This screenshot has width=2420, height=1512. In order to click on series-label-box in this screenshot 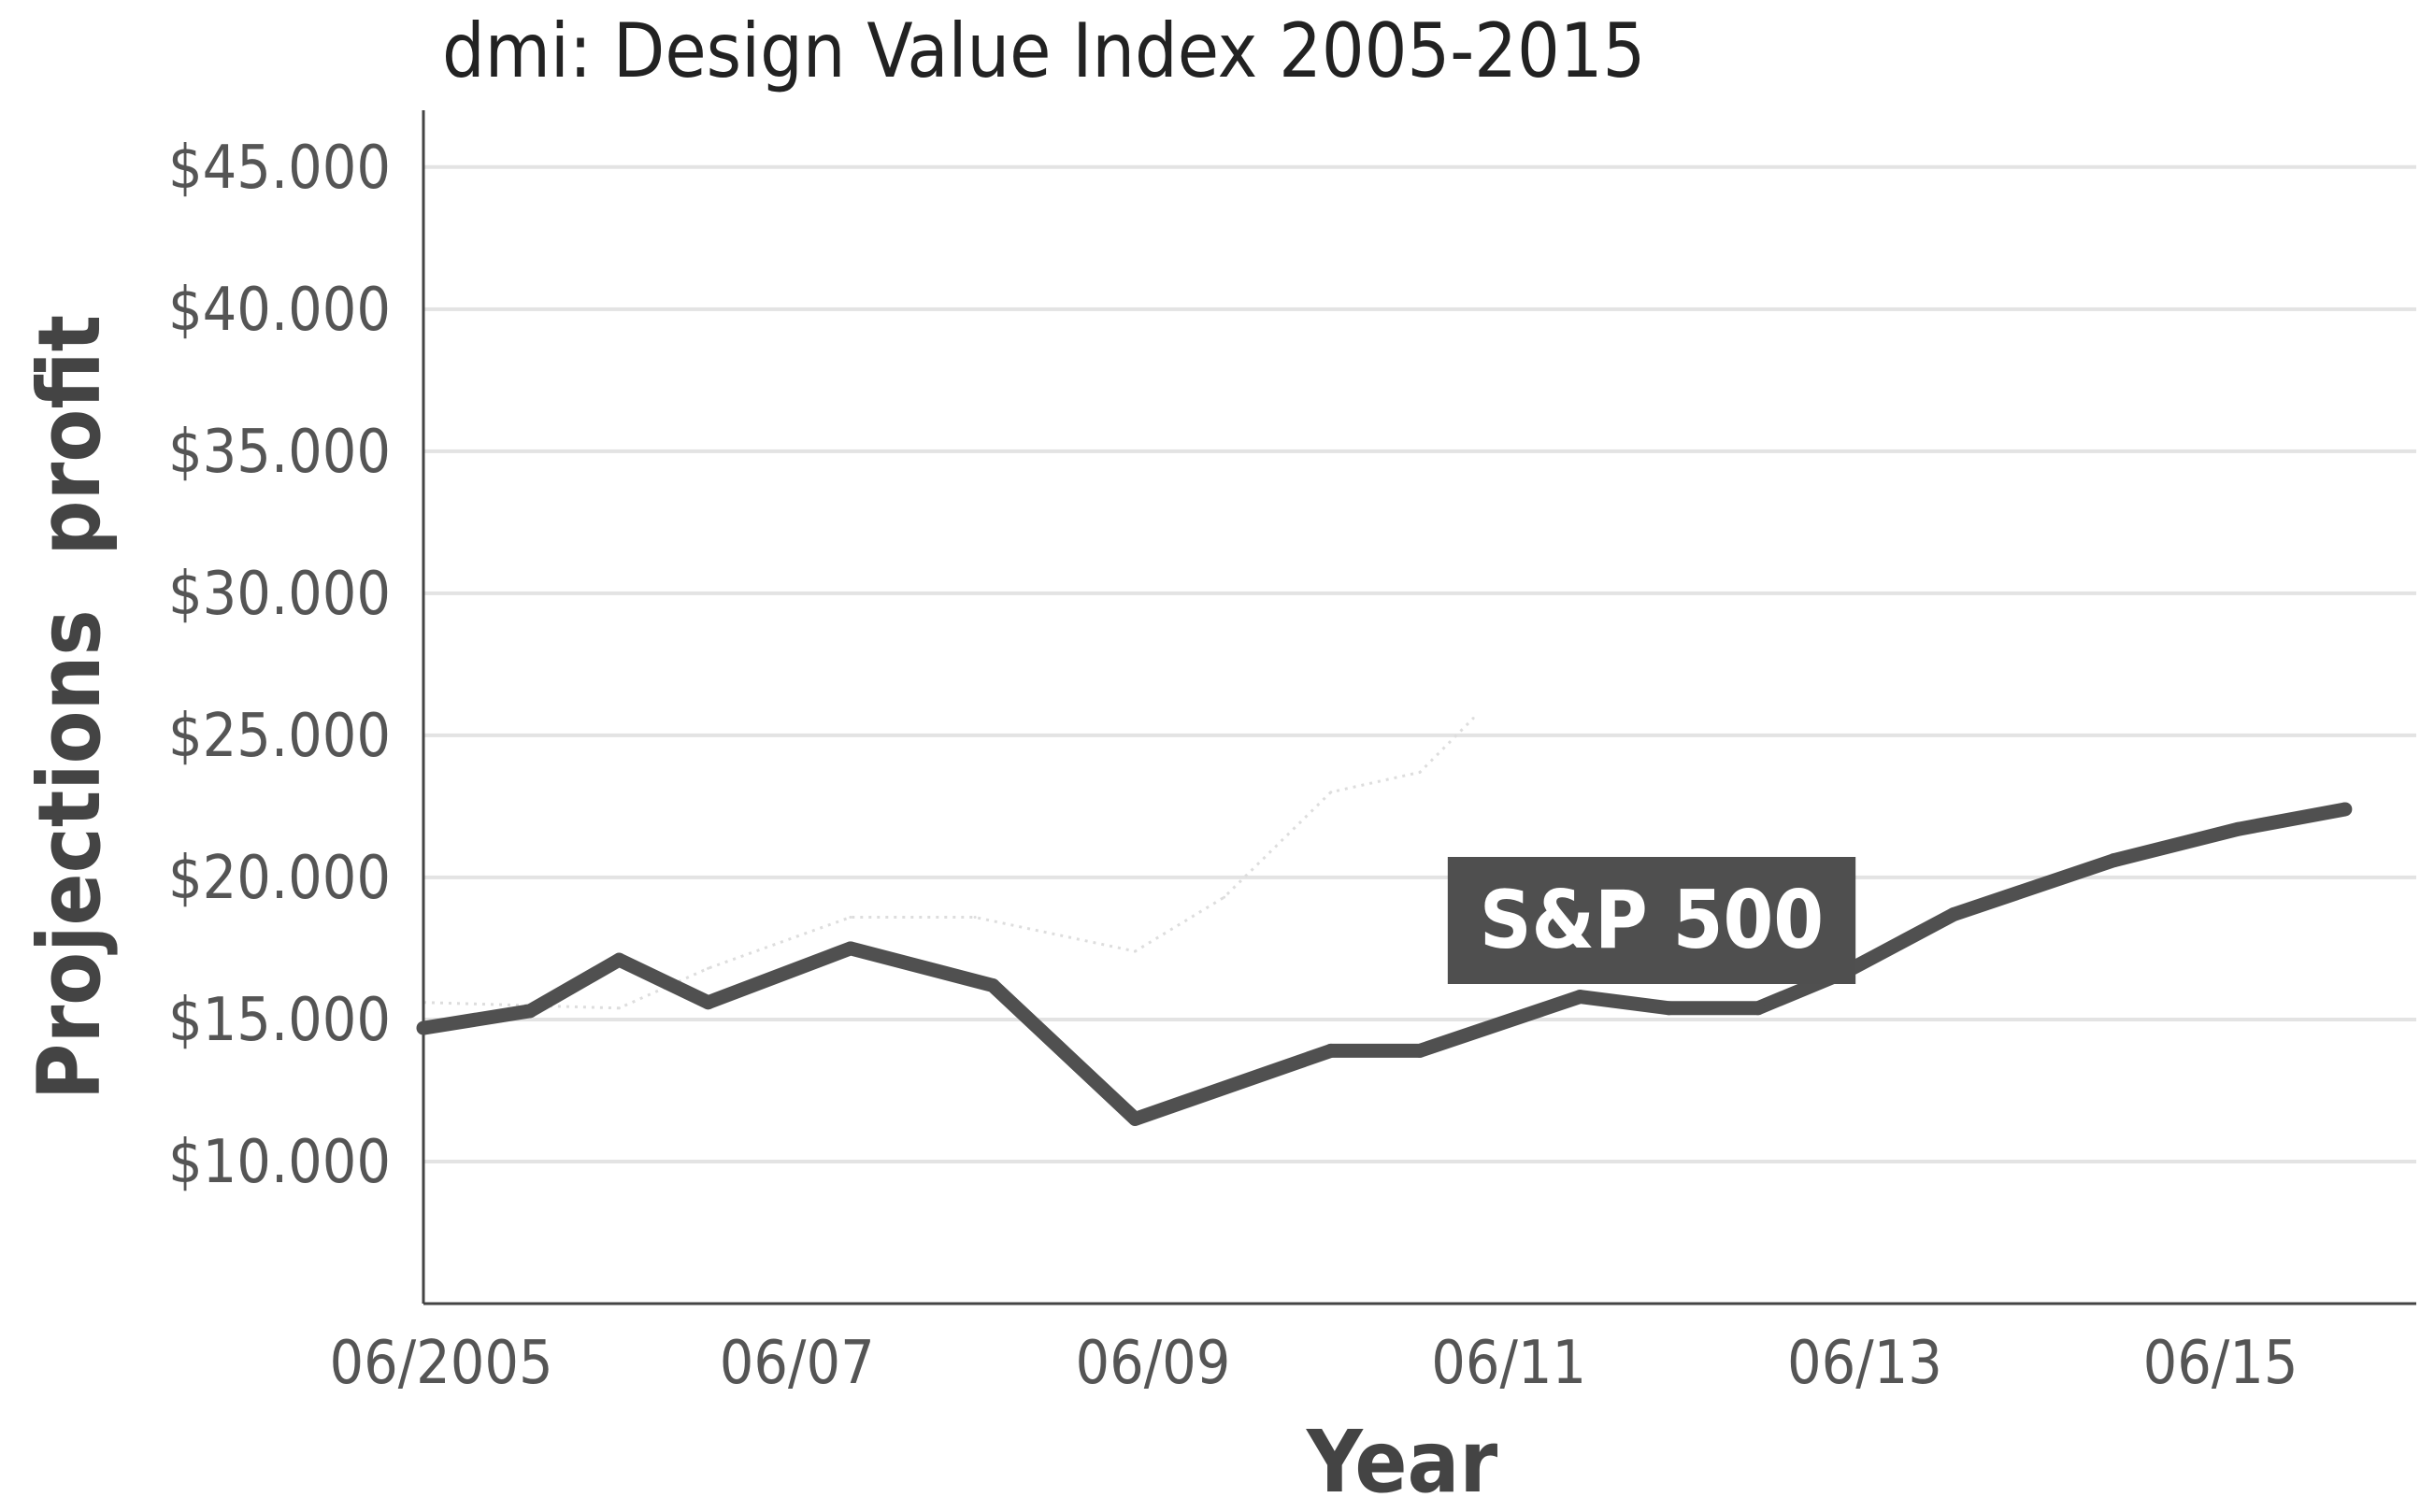, I will do `click(1651, 920)`.